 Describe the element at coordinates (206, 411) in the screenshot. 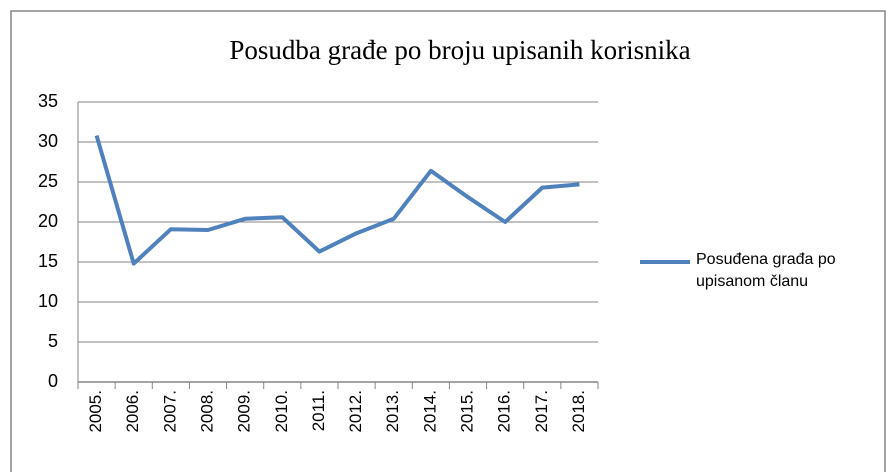

I see `x-tick-label: 2008.` at that location.